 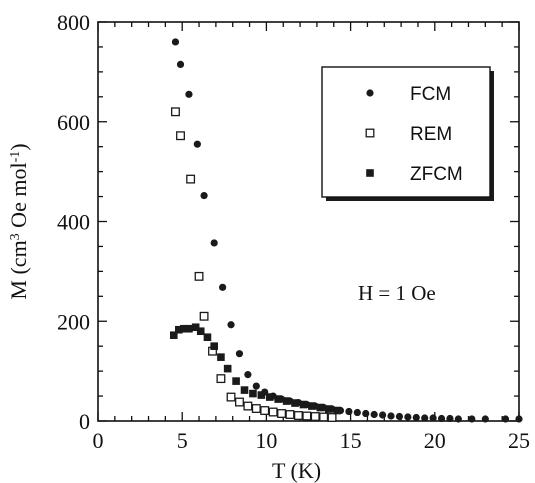 What do you see at coordinates (84, 421) in the screenshot?
I see `y-tick-label: 0` at bounding box center [84, 421].